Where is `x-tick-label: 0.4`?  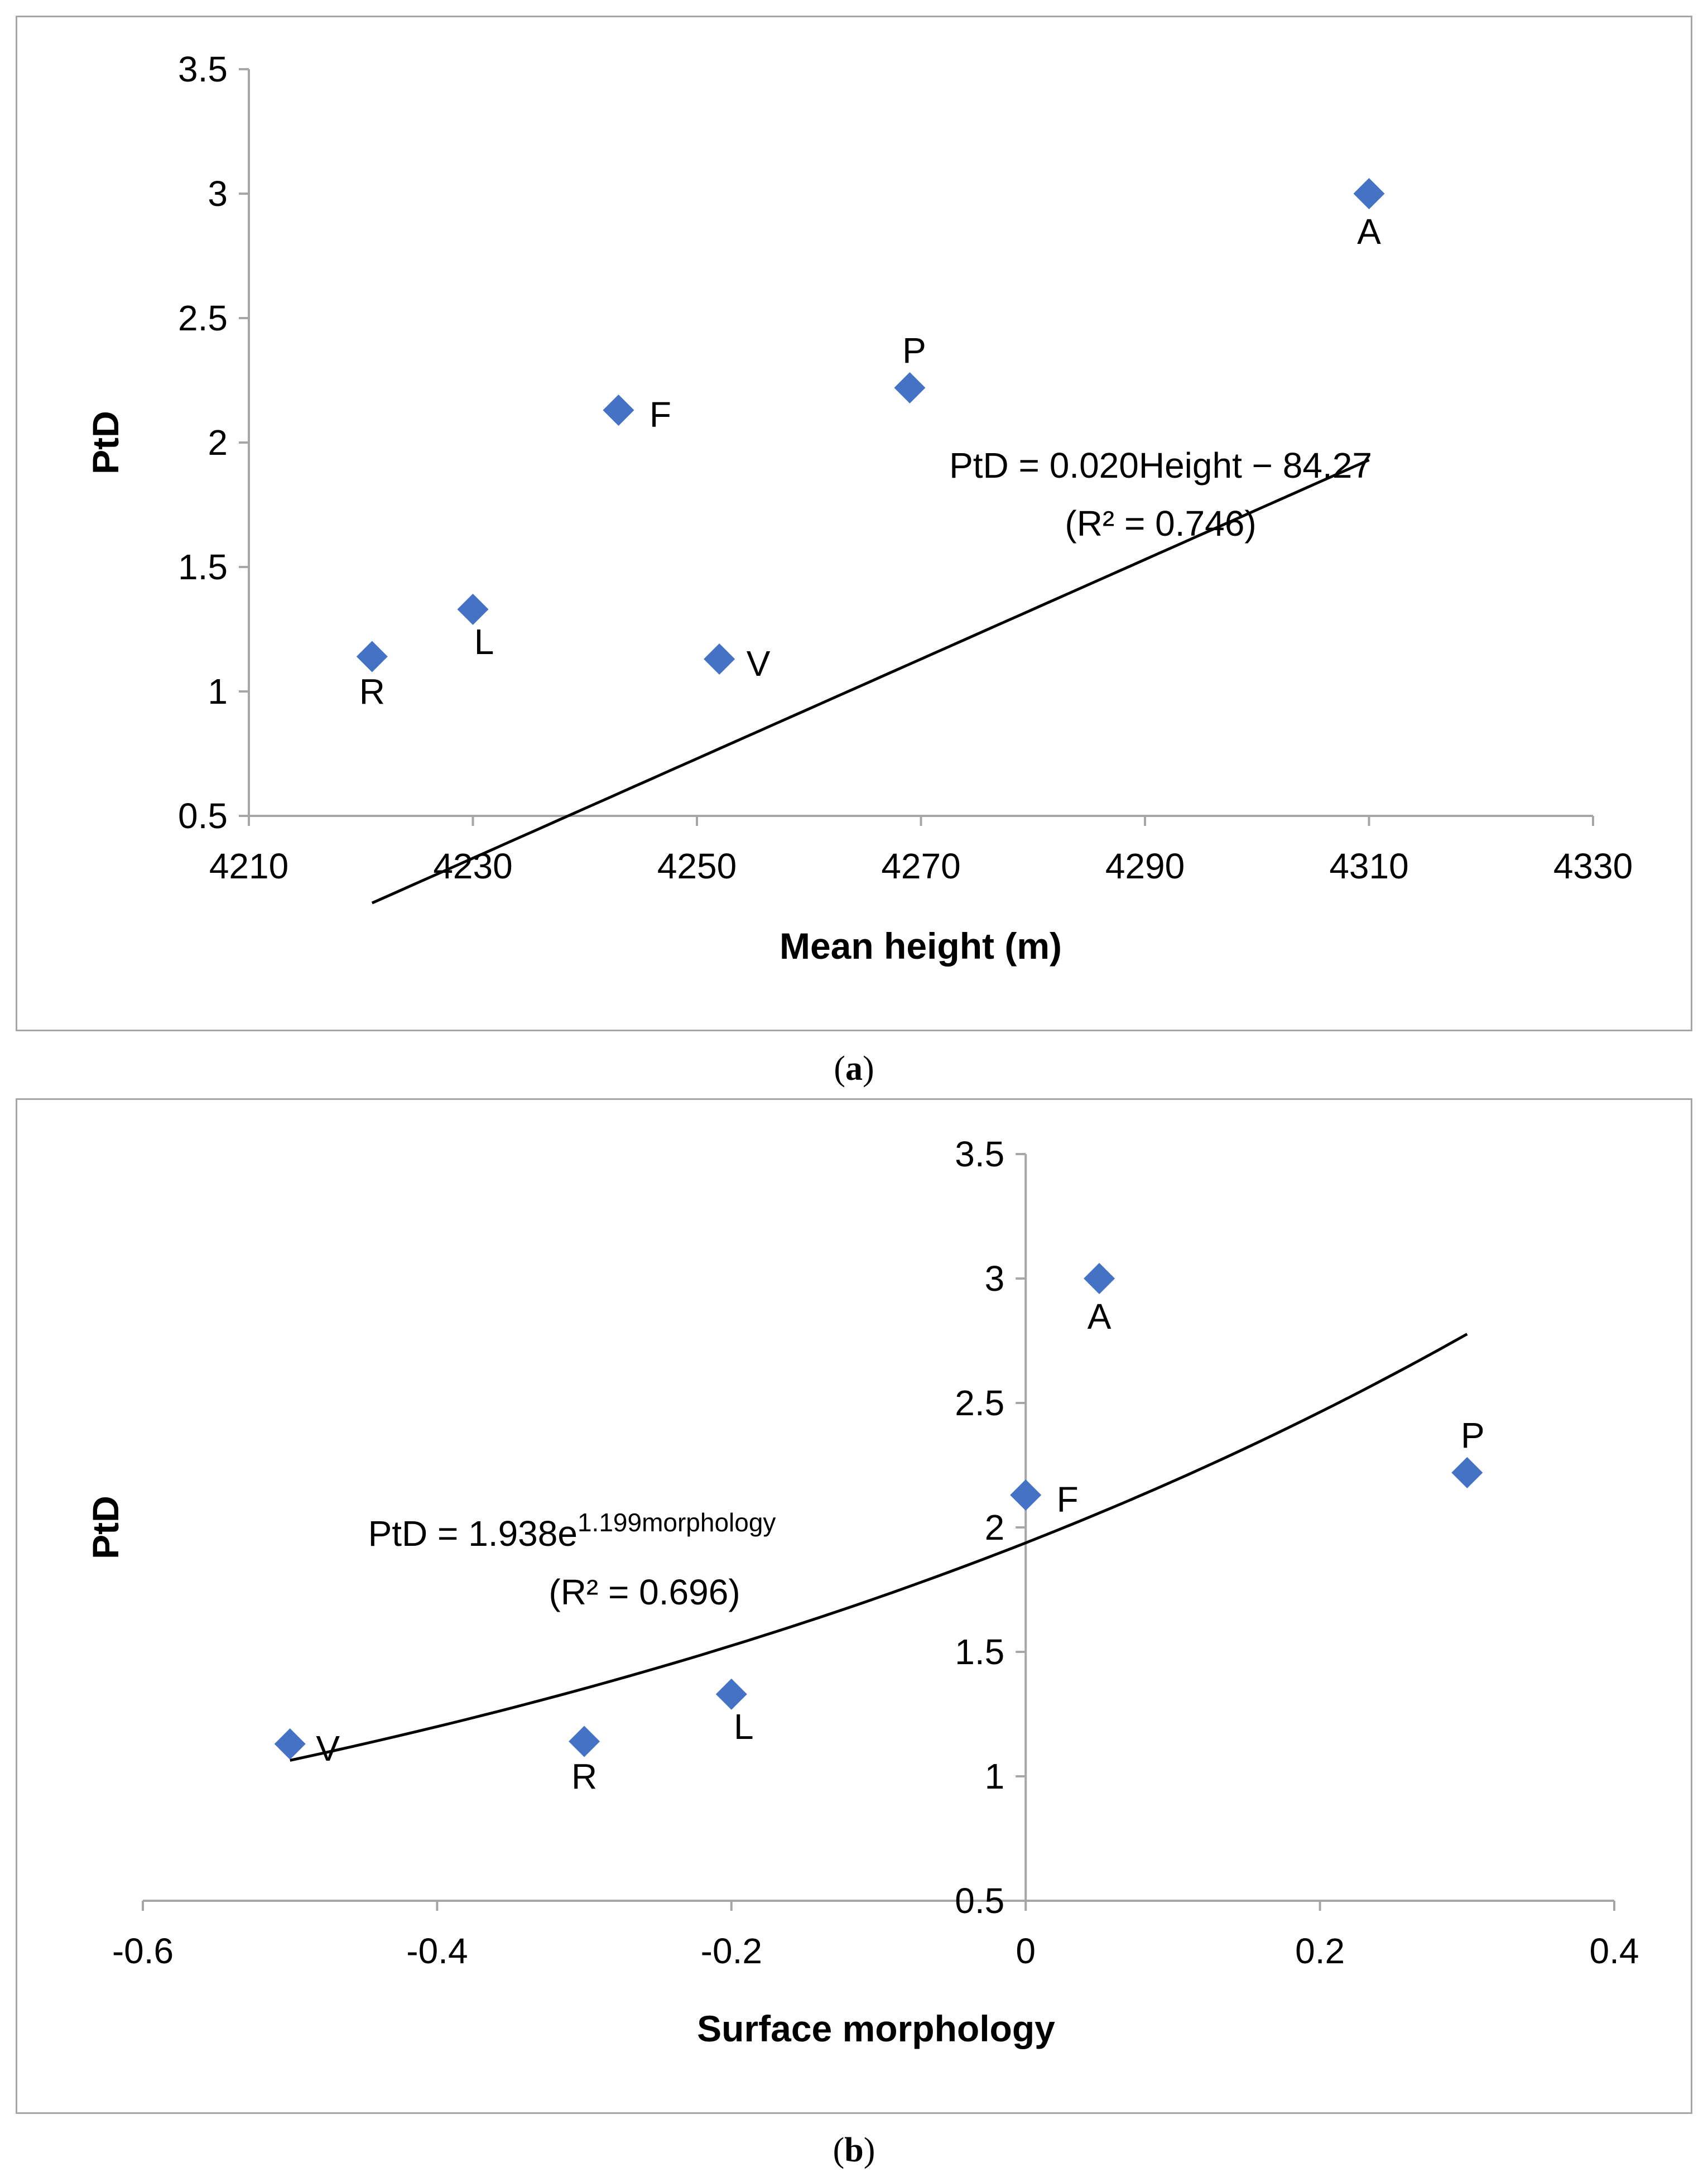 x-tick-label: 0.4 is located at coordinates (1615, 1951).